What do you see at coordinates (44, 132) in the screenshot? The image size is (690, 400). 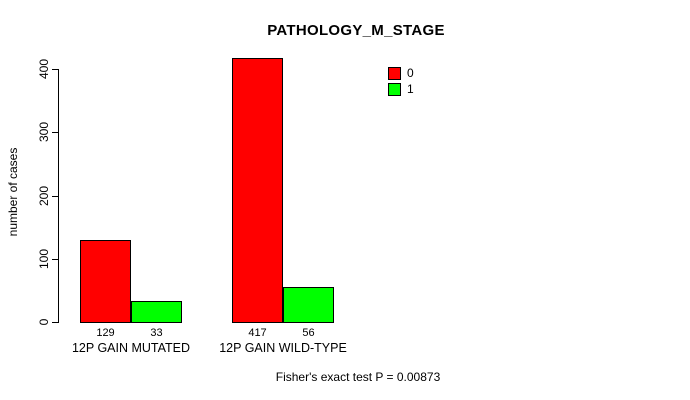 I see `y-tick-label: 300` at bounding box center [44, 132].